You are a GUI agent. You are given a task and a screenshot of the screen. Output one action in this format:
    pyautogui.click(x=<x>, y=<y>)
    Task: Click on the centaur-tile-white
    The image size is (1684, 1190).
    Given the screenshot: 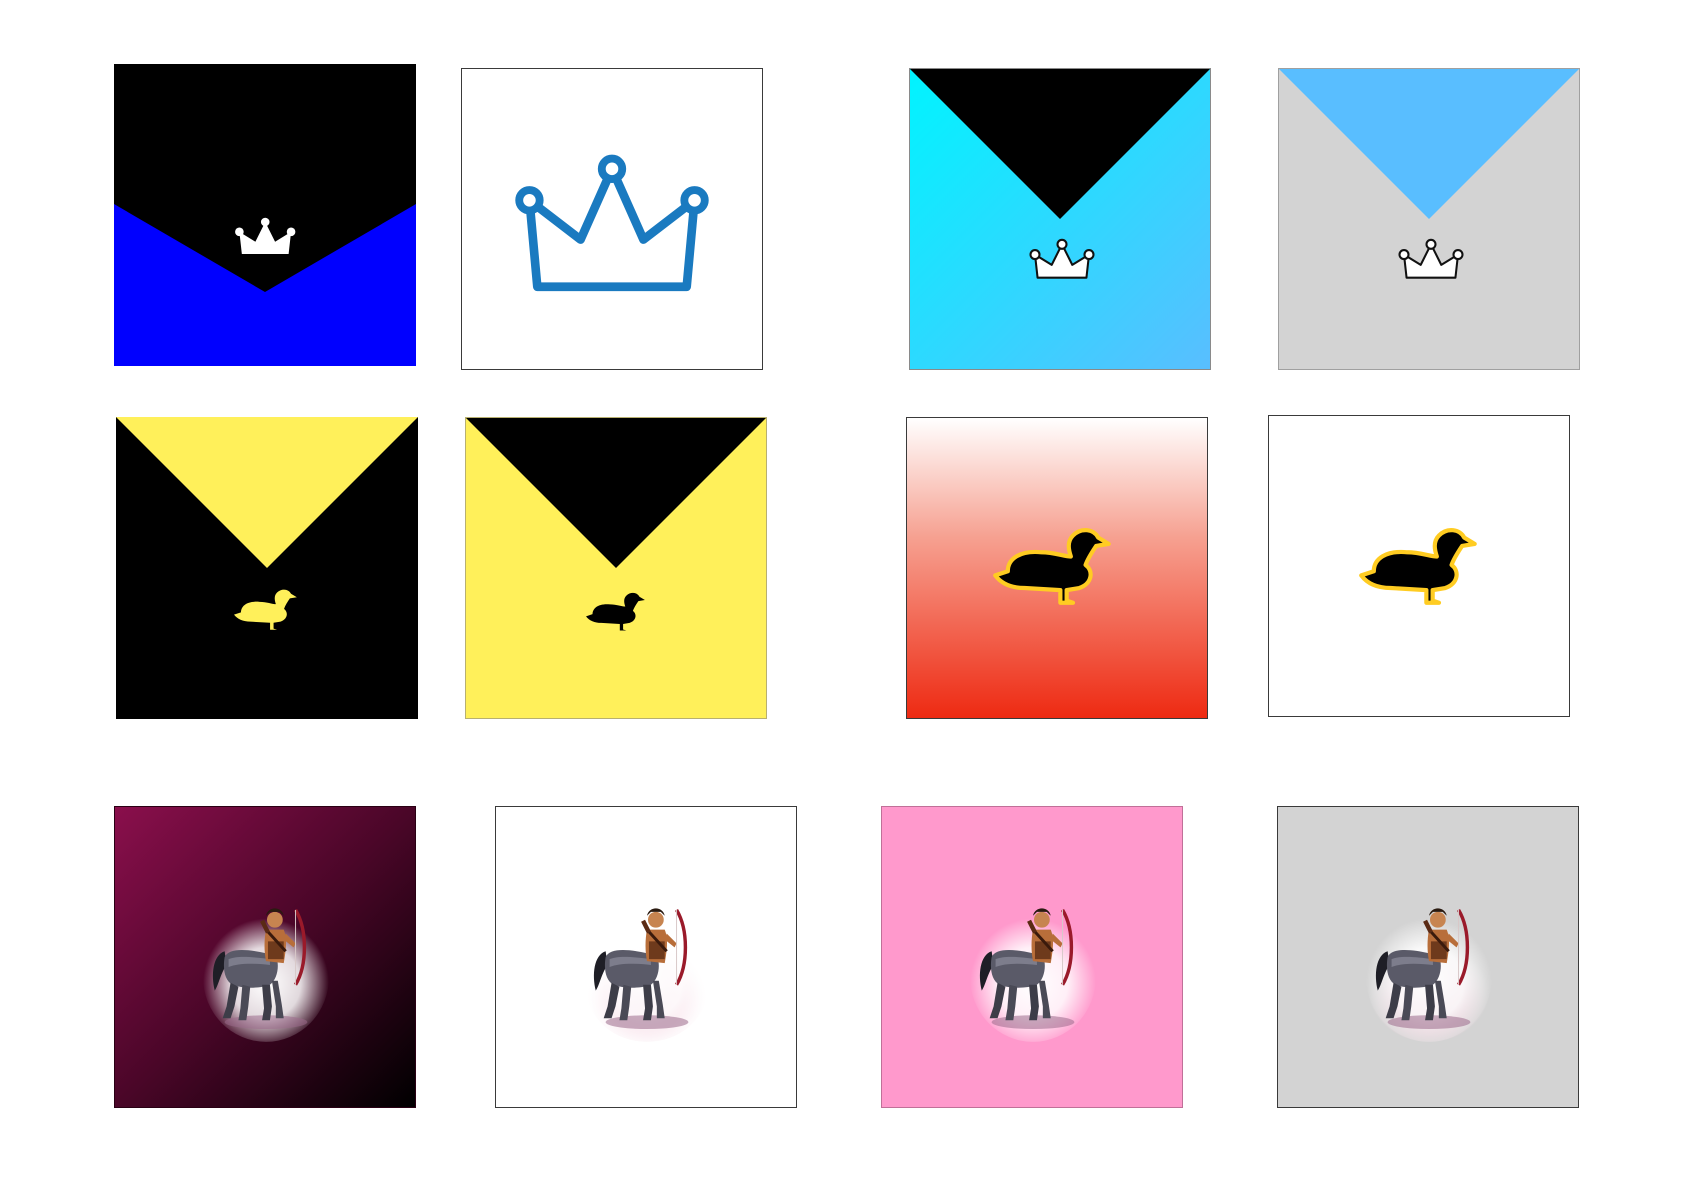 What is the action you would take?
    pyautogui.click(x=646, y=957)
    